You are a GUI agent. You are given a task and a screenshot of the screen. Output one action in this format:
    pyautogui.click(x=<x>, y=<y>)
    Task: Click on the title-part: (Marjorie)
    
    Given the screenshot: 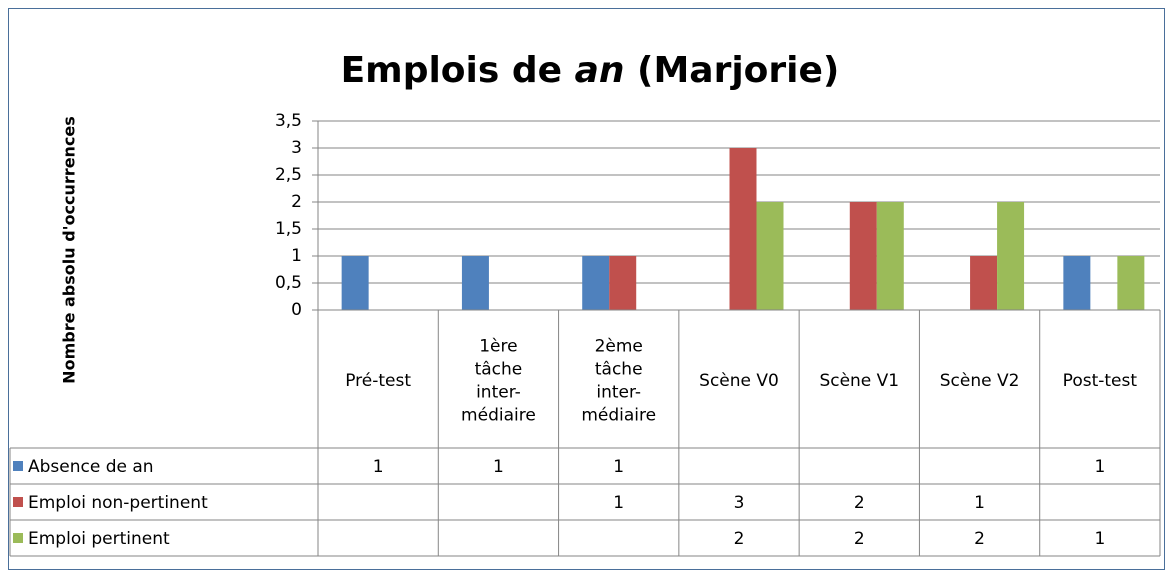 What is the action you would take?
    pyautogui.click(x=731, y=70)
    